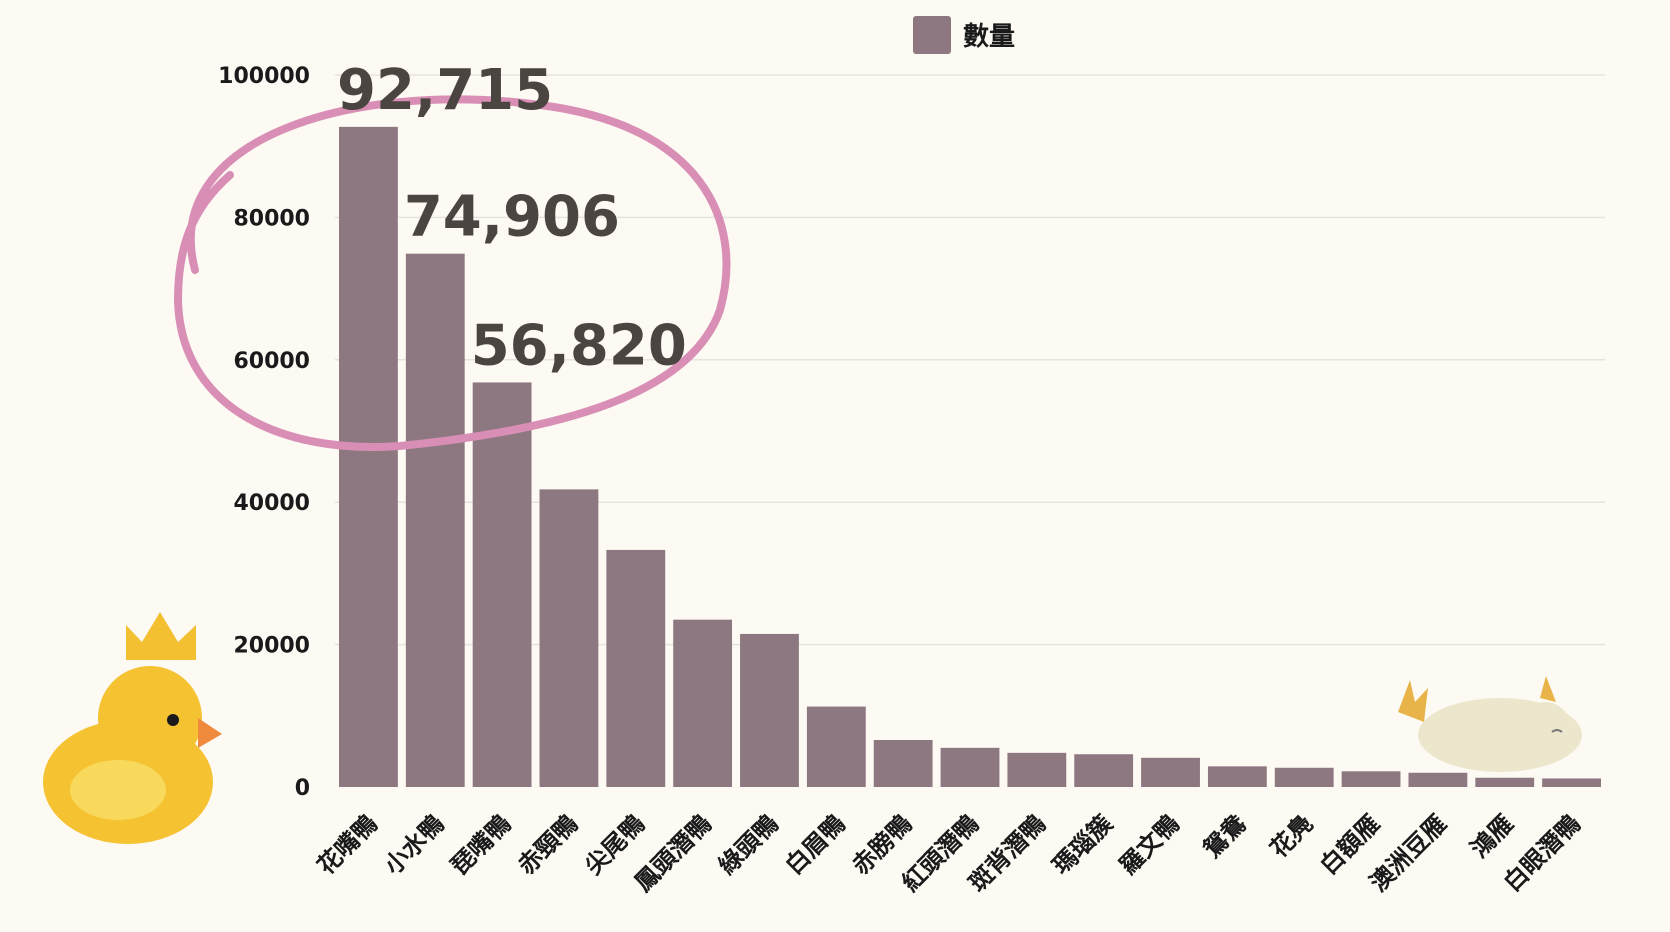 The image size is (1670, 932). Describe the element at coordinates (579, 345) in the screenshot. I see `value-annotation: 56,820` at that location.